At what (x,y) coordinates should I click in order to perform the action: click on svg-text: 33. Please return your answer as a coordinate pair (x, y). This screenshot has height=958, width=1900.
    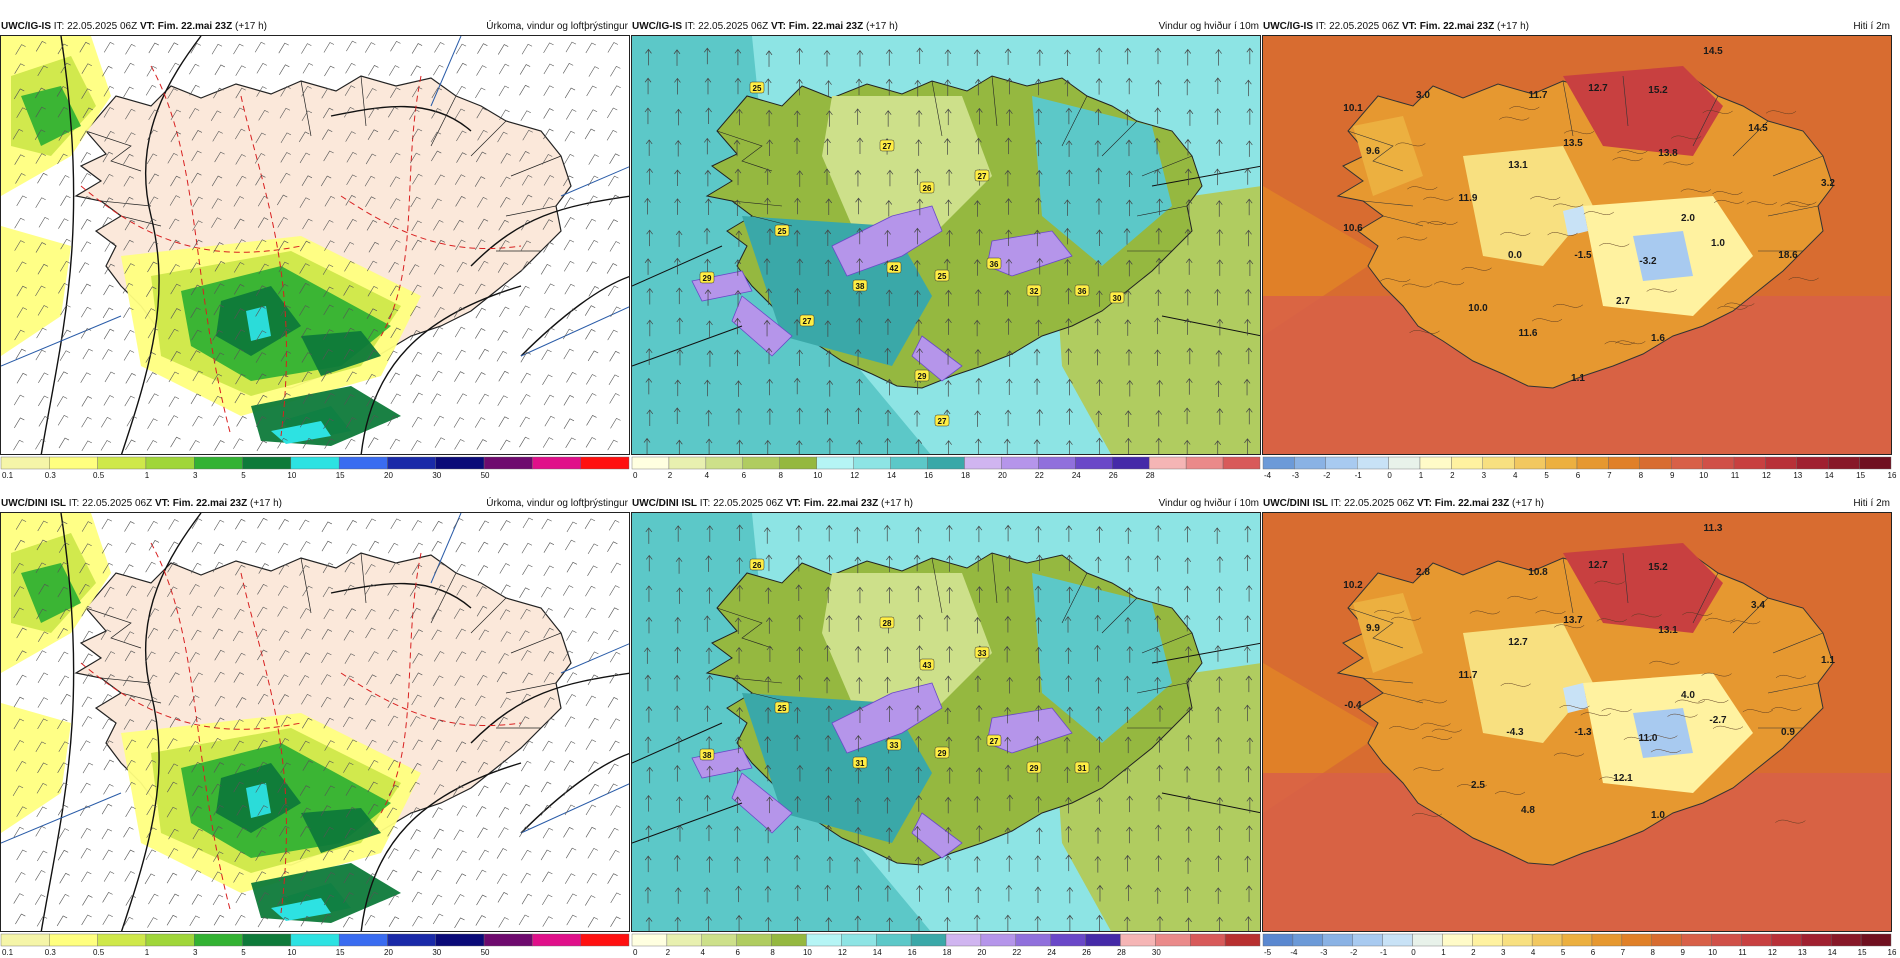
    Looking at the image, I should click on (982, 653).